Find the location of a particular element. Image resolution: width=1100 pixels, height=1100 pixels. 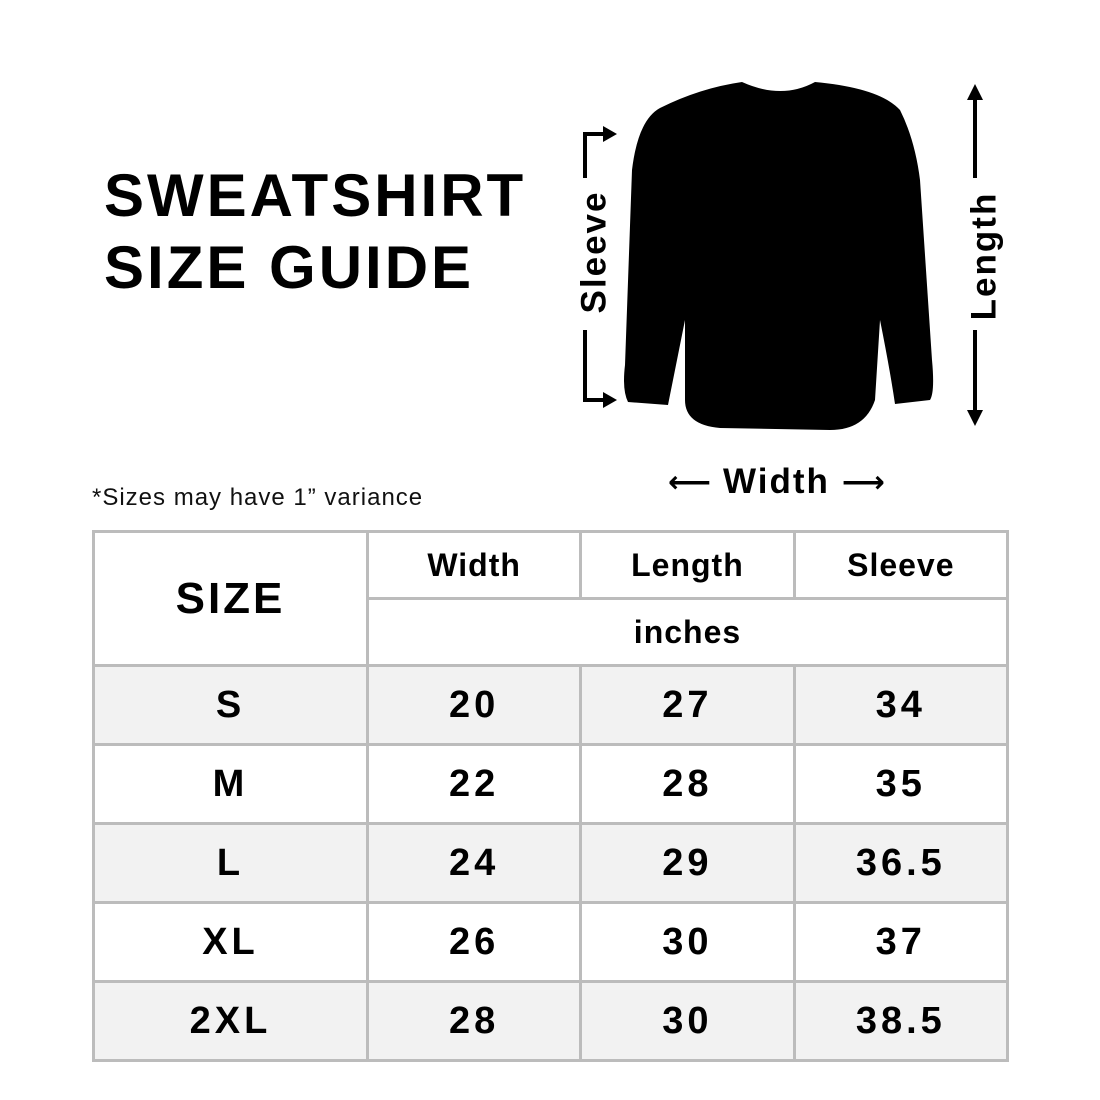

size-cell: M is located at coordinates (230, 784).